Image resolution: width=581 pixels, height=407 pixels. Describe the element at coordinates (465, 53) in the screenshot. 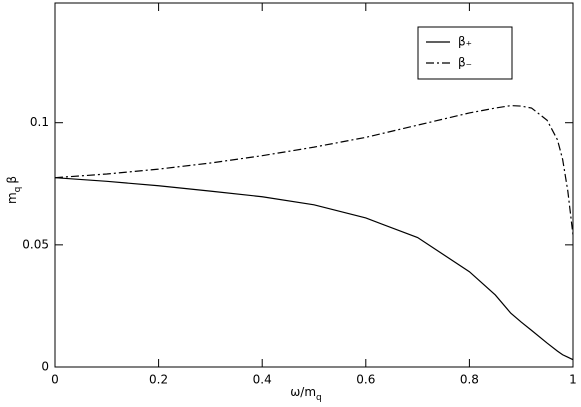

I see `legend-box` at that location.